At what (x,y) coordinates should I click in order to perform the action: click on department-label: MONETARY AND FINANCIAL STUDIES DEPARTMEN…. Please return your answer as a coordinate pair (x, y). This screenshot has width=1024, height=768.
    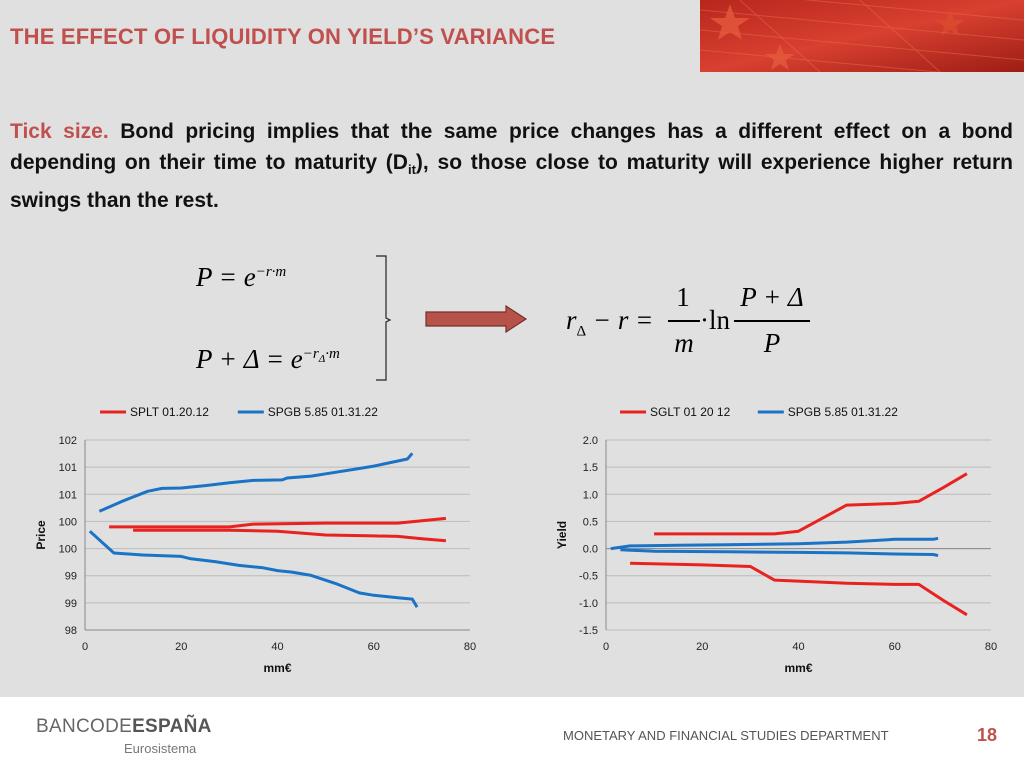
    Looking at the image, I should click on (726, 735).